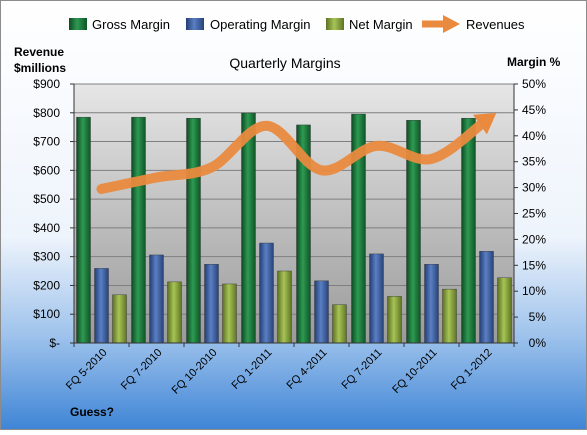 The height and width of the screenshot is (435, 587). I want to click on revenue-line, so click(296, 154).